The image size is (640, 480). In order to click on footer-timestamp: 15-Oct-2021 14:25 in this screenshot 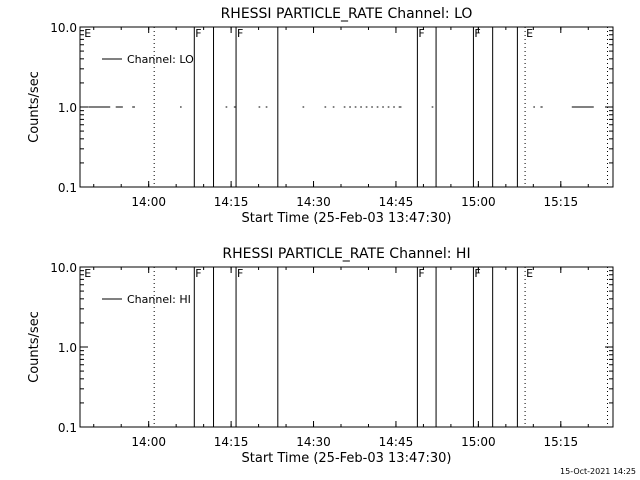, I will do `click(598, 471)`.